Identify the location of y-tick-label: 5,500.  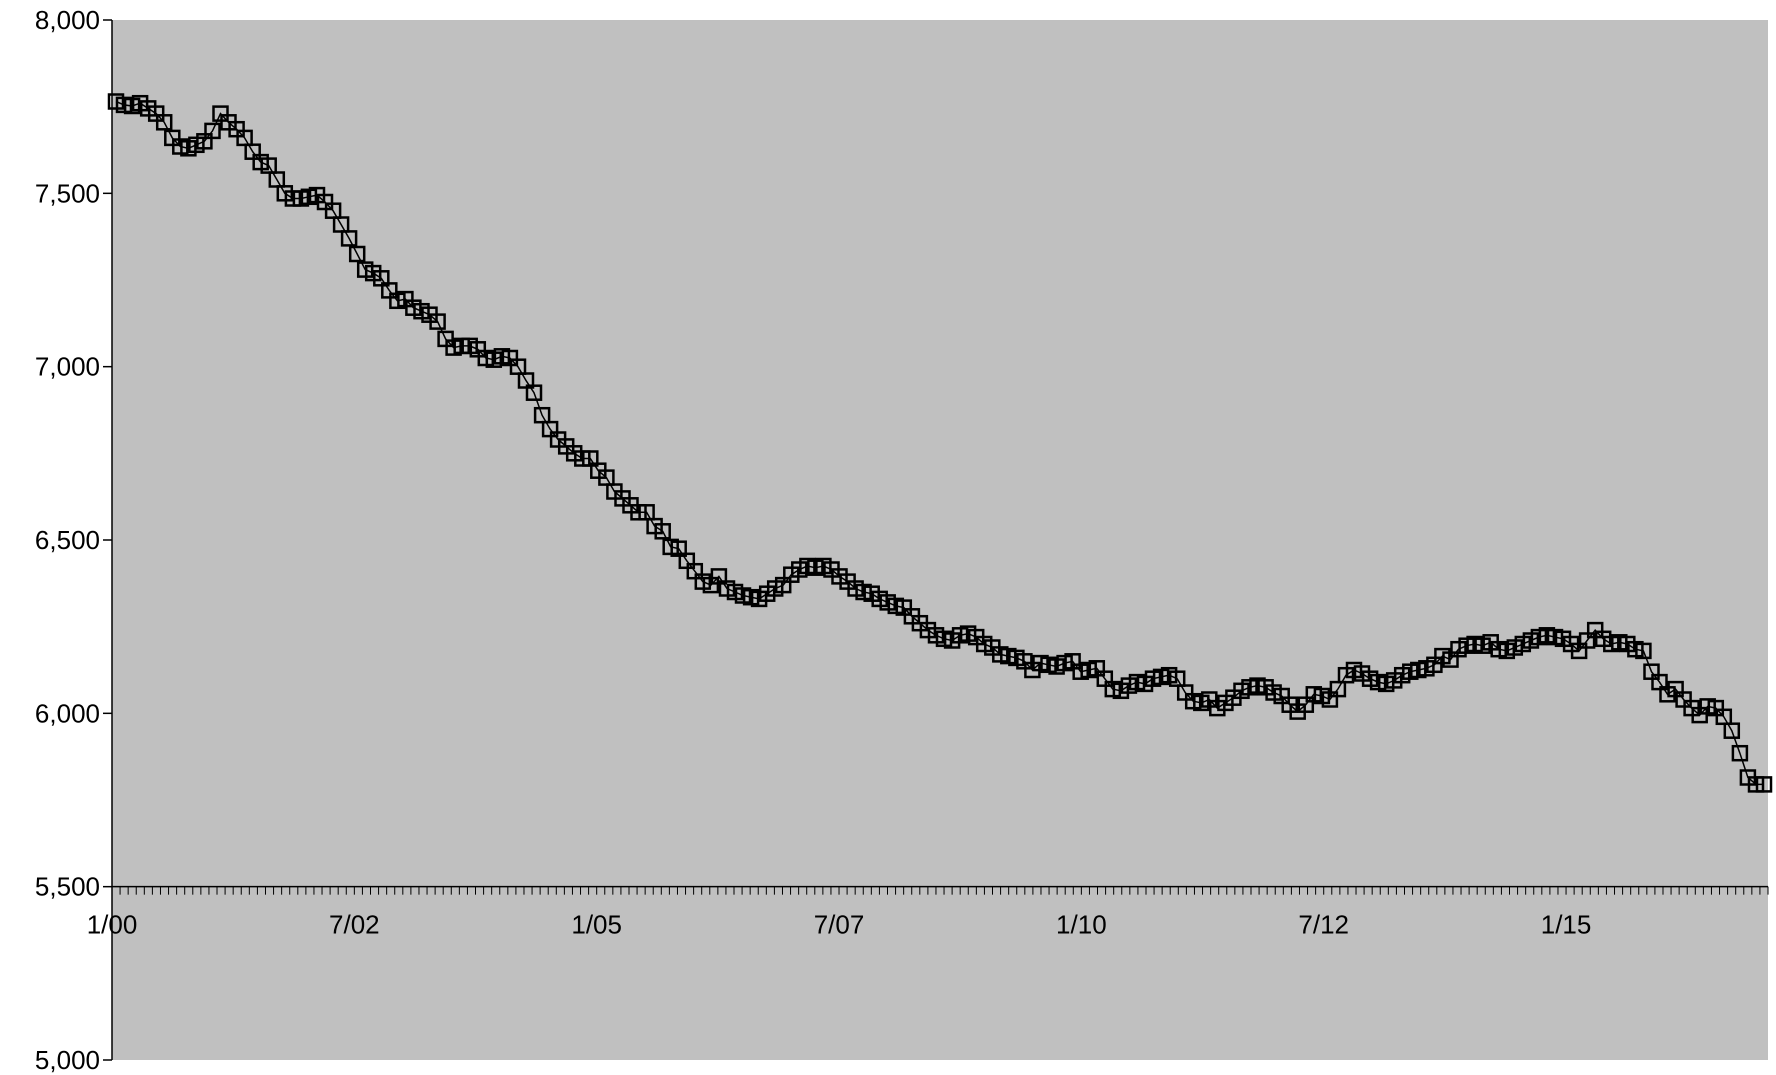
(67, 887).